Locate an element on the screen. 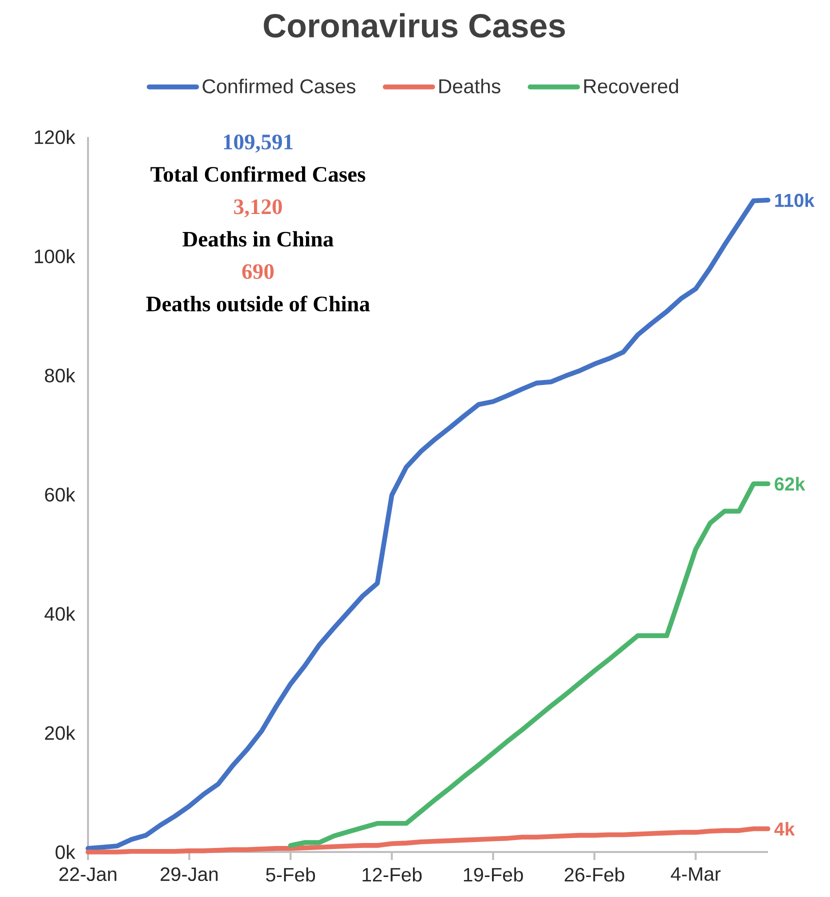 Image resolution: width=830 pixels, height=897 pixels. annotation: 109,591 is located at coordinates (258, 143).